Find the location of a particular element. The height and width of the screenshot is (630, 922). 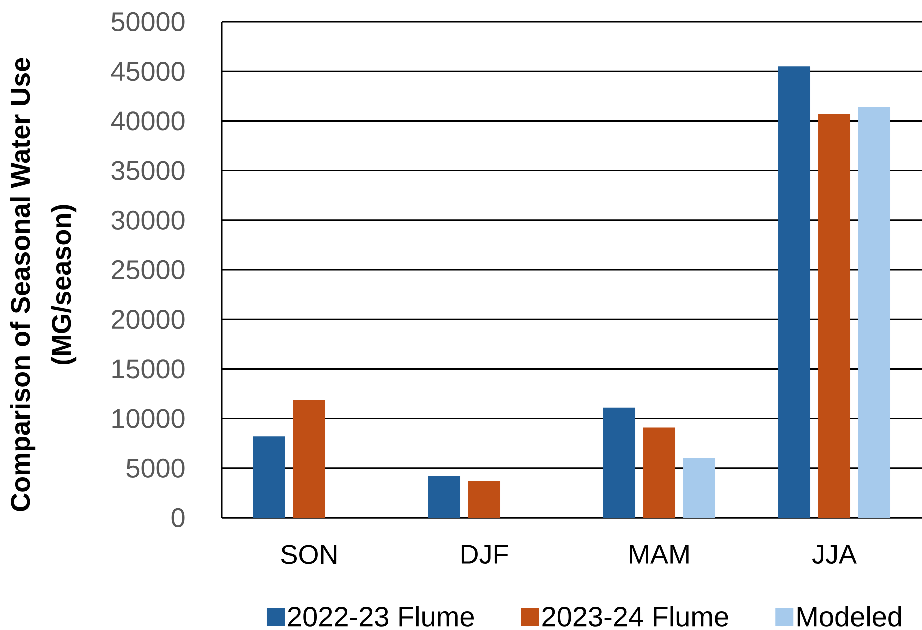

legend-label: Modeled is located at coordinates (850, 616).